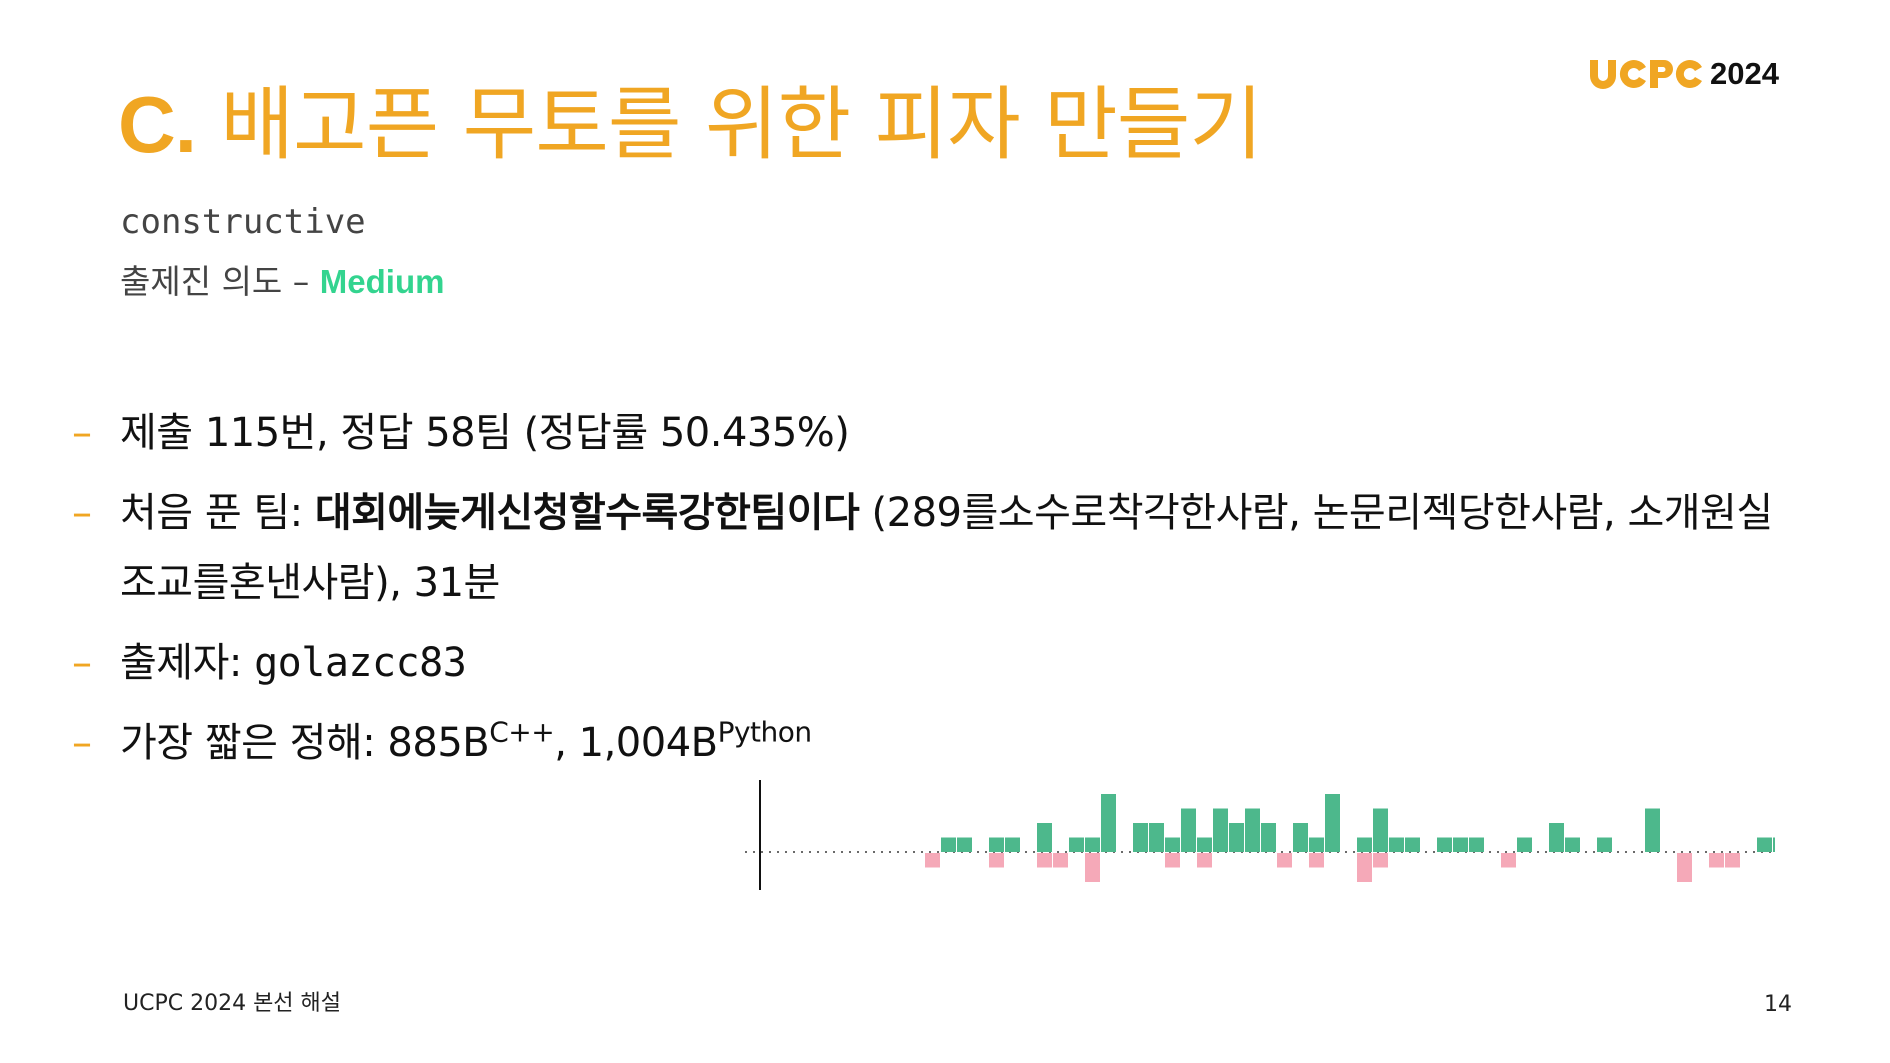  Describe the element at coordinates (217, 513) in the screenshot. I see `first-solve-label: 처음 푼 팀:` at that location.